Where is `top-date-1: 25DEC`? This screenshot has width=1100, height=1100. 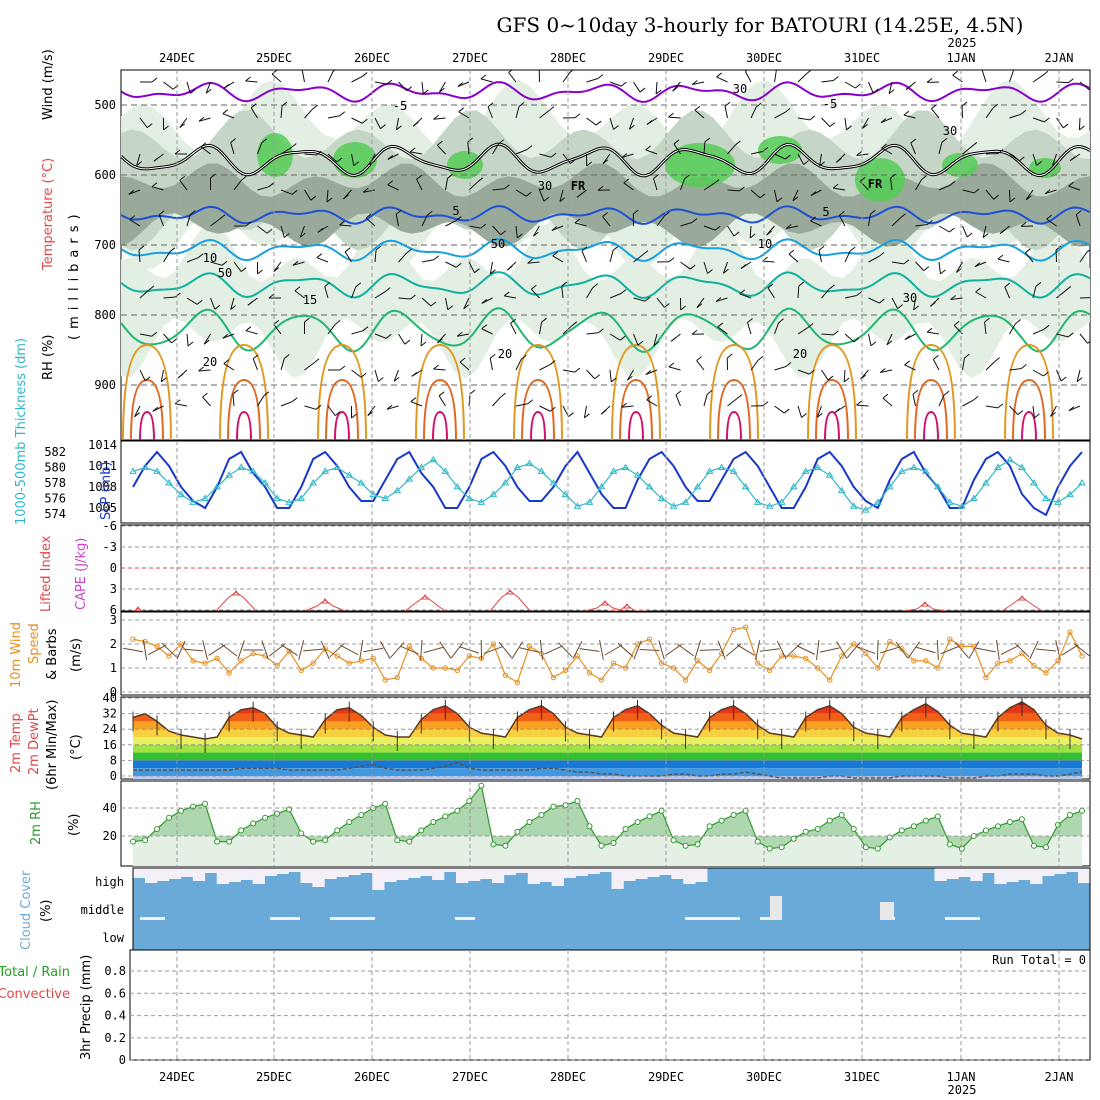
top-date-1: 25DEC is located at coordinates (274, 58).